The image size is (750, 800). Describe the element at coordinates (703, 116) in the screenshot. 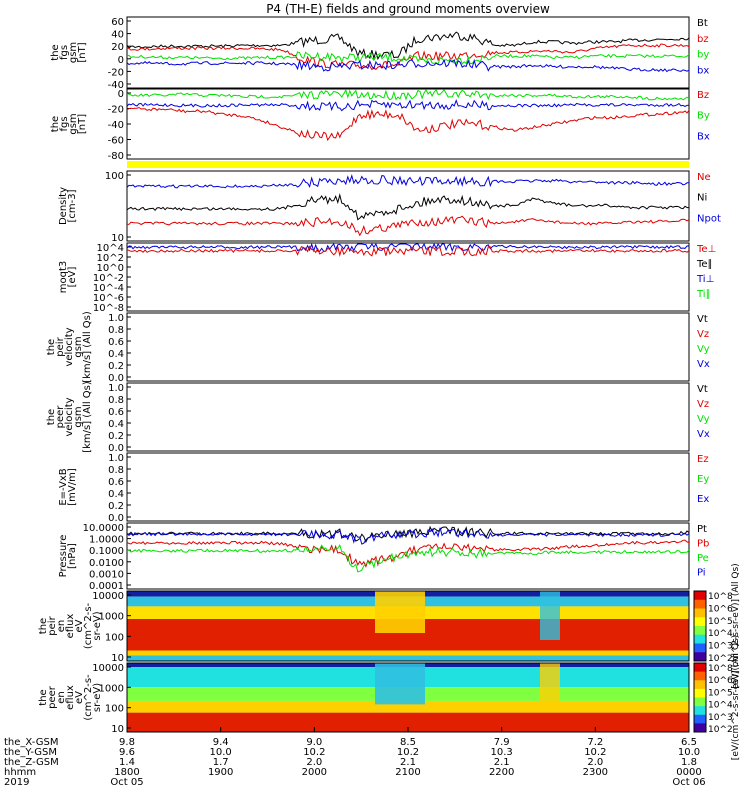

I see `legend-entry: By` at that location.